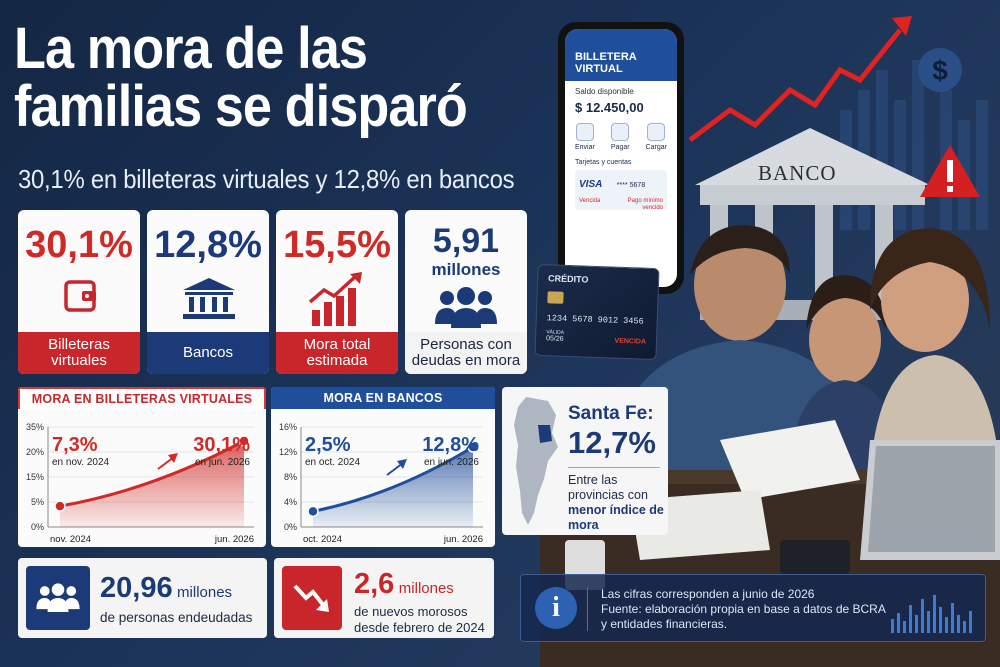  What do you see at coordinates (208, 245) in the screenshot?
I see `stat-value: 12,8%` at bounding box center [208, 245].